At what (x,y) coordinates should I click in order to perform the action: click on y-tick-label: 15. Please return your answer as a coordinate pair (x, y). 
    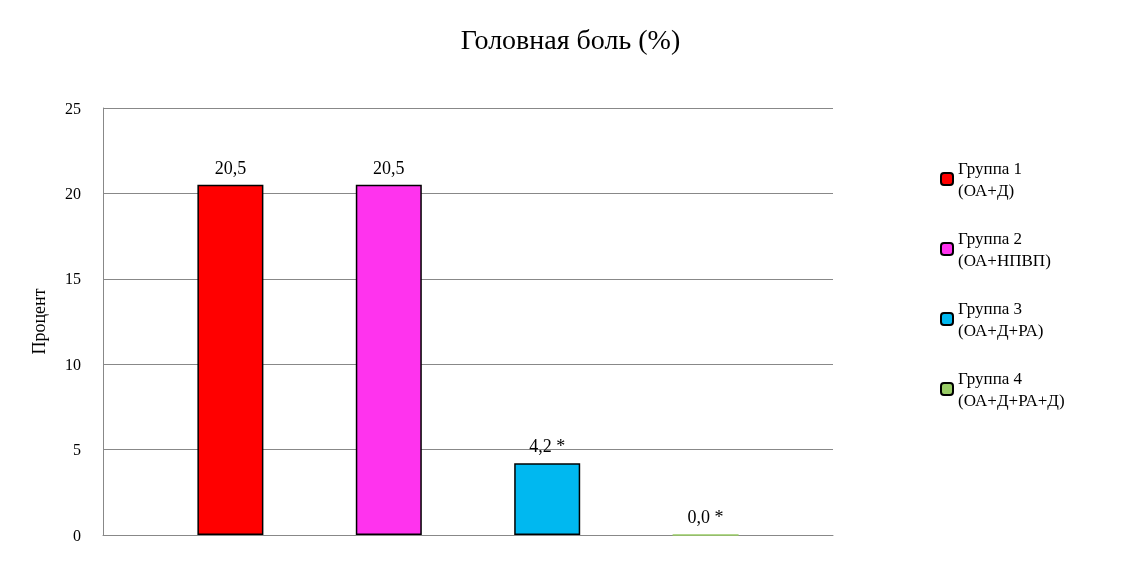
    Looking at the image, I should click on (73, 279).